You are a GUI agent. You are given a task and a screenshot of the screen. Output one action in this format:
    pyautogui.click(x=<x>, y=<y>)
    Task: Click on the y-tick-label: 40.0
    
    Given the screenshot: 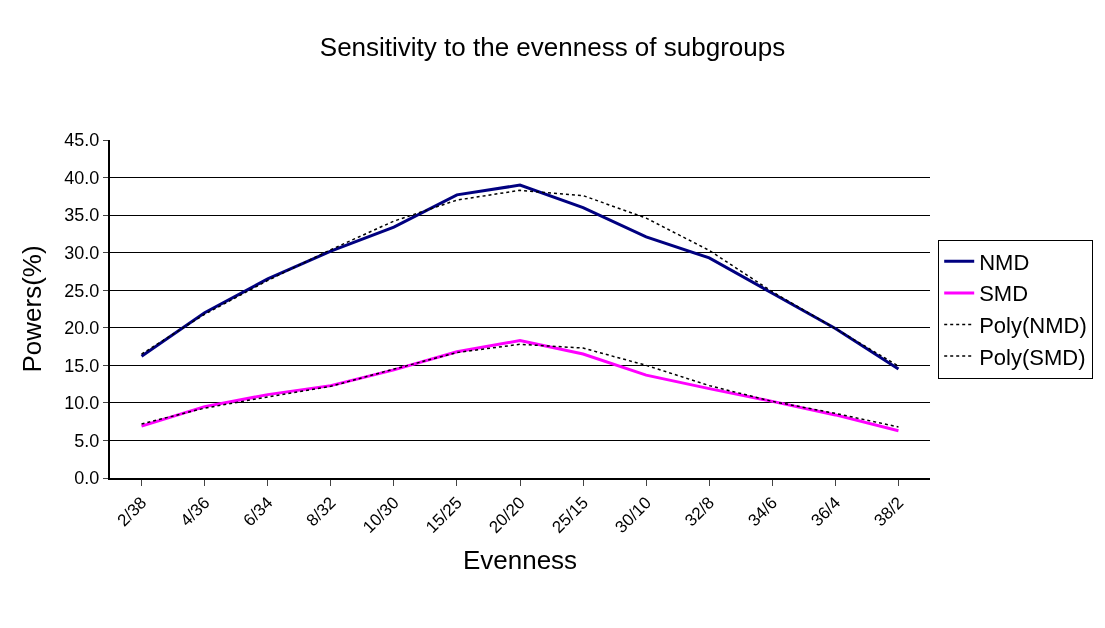 What is the action you would take?
    pyautogui.click(x=82, y=177)
    